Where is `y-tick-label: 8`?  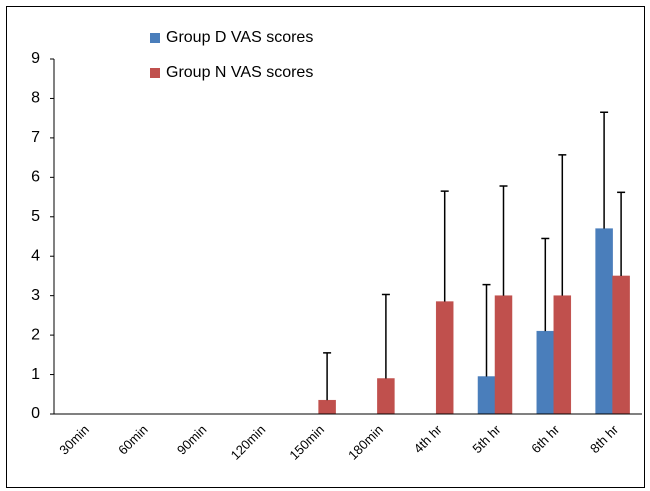
y-tick-label: 8 is located at coordinates (35, 98).